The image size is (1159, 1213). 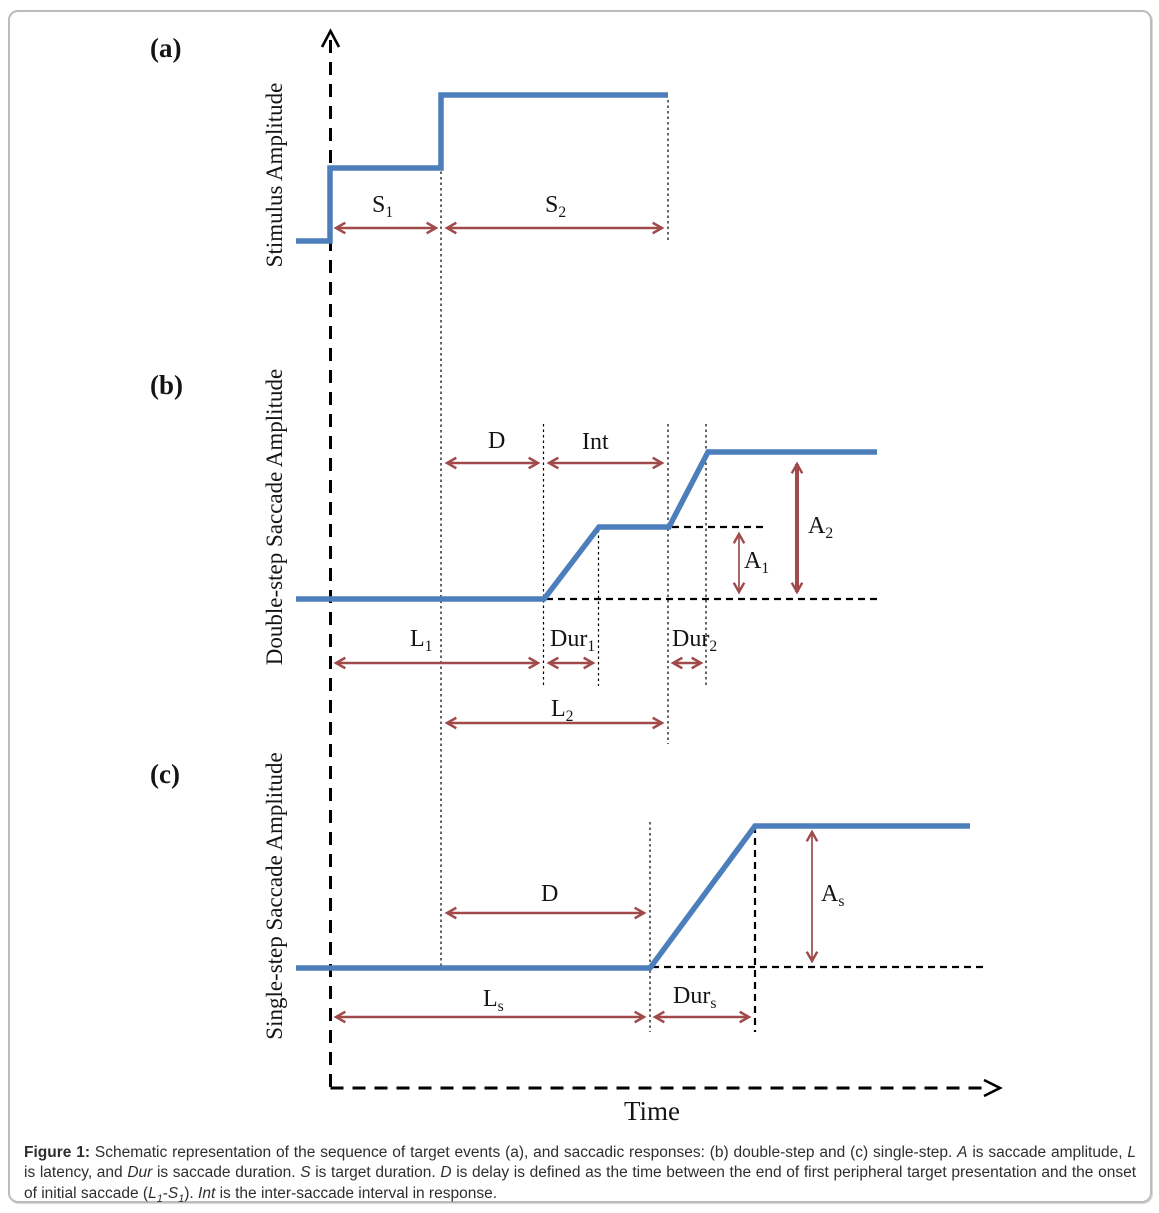 What do you see at coordinates (482, 168) in the screenshot?
I see `stimulus-trace` at bounding box center [482, 168].